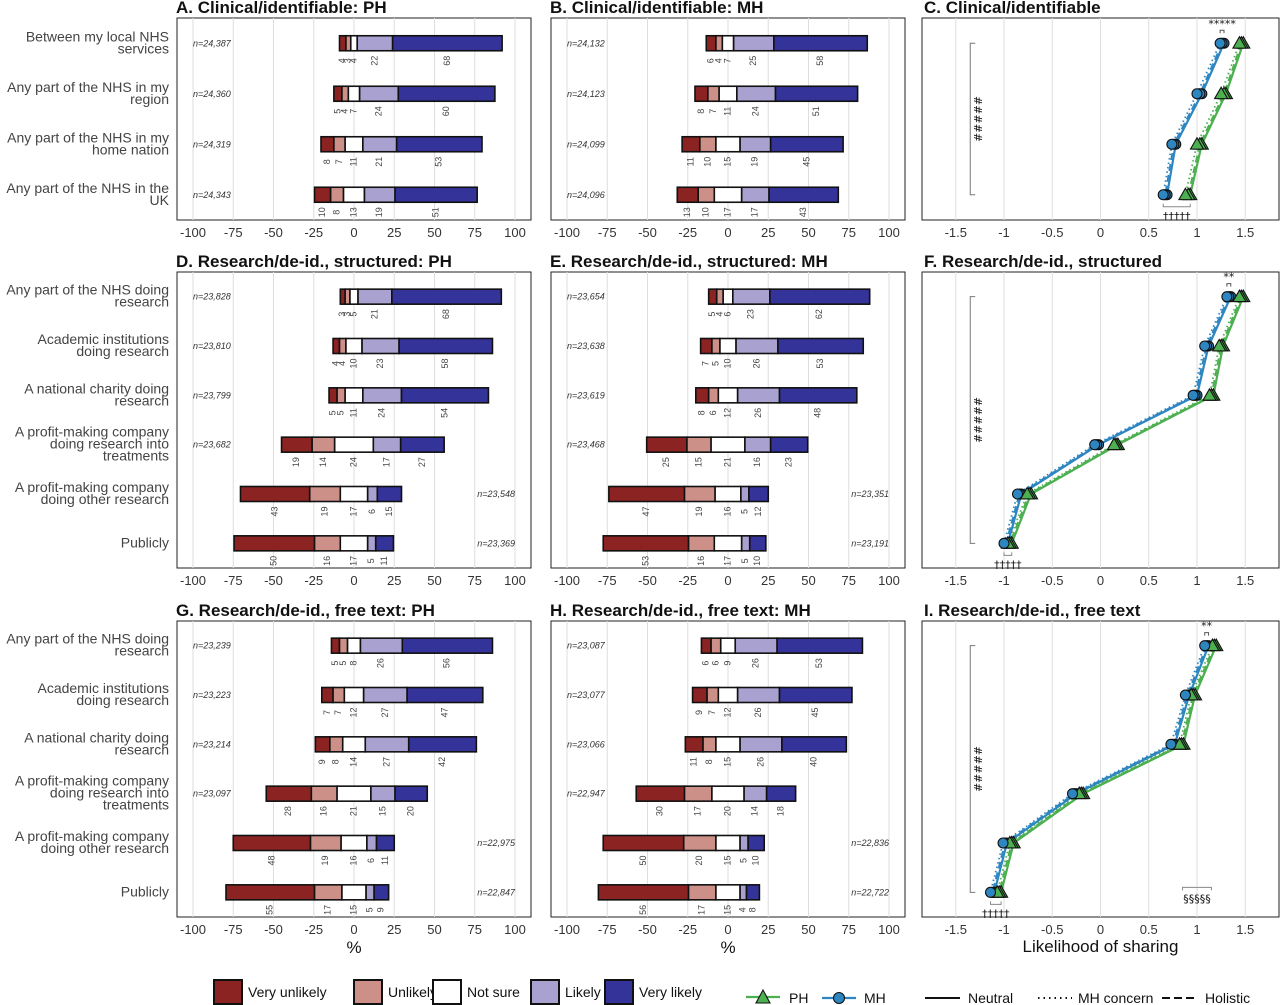  Describe the element at coordinates (327, 561) in the screenshot. I see `bar-segment-label: 16` at that location.